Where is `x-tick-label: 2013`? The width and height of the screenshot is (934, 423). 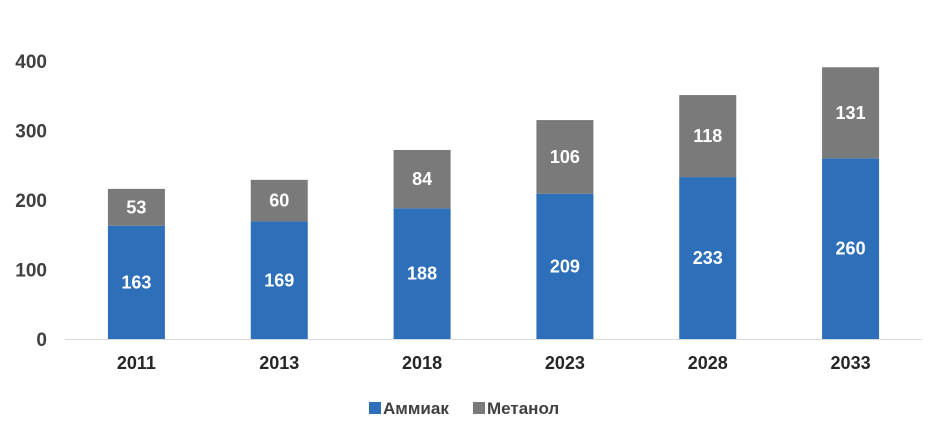 x-tick-label: 2013 is located at coordinates (279, 363).